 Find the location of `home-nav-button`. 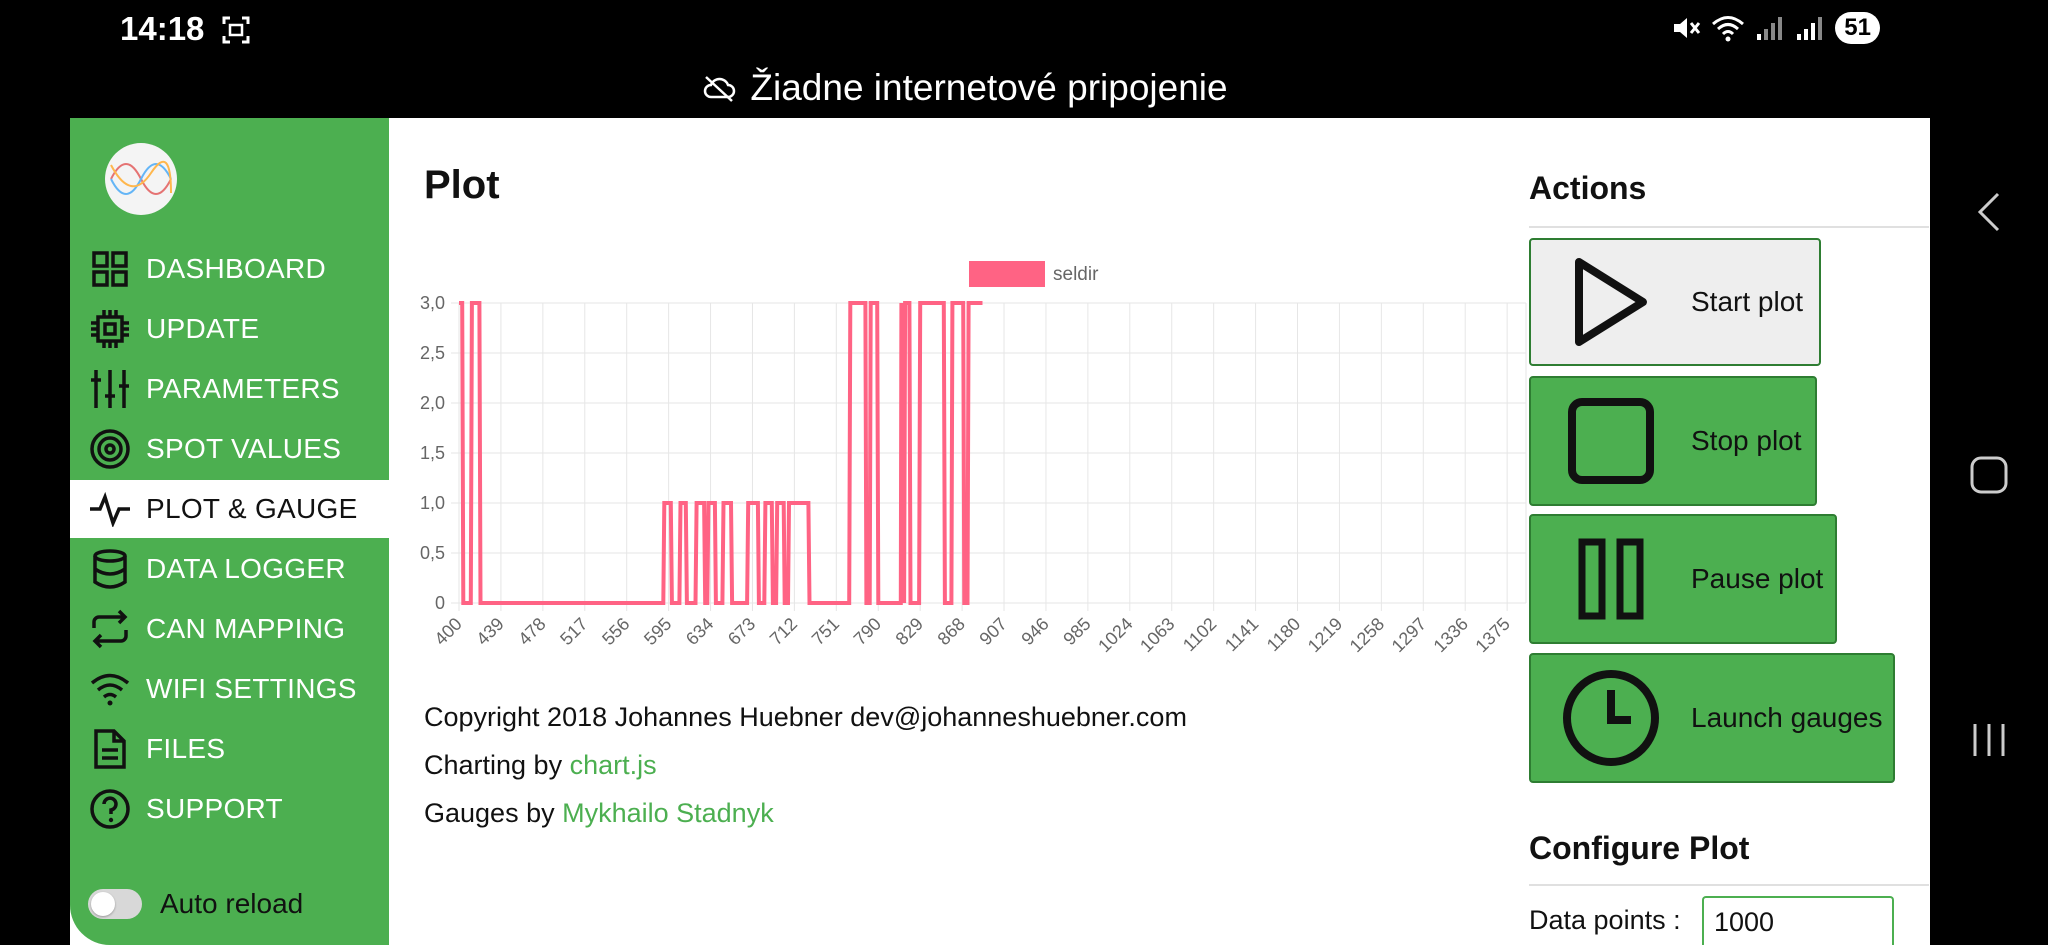

home-nav-button is located at coordinates (1989, 475).